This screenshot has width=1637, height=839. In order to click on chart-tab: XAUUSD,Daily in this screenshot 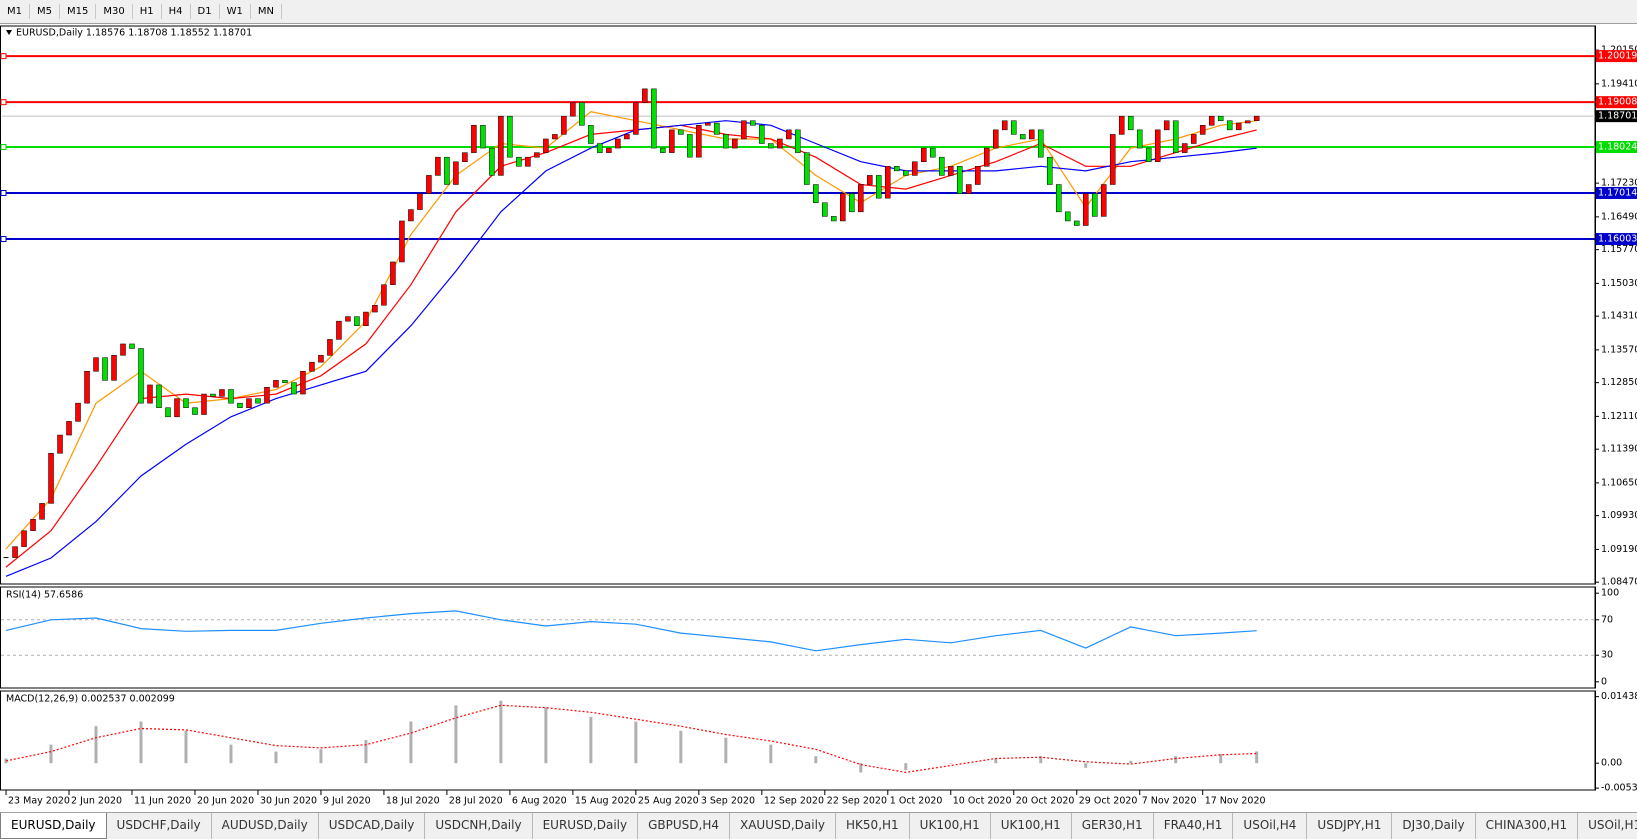, I will do `click(783, 826)`.